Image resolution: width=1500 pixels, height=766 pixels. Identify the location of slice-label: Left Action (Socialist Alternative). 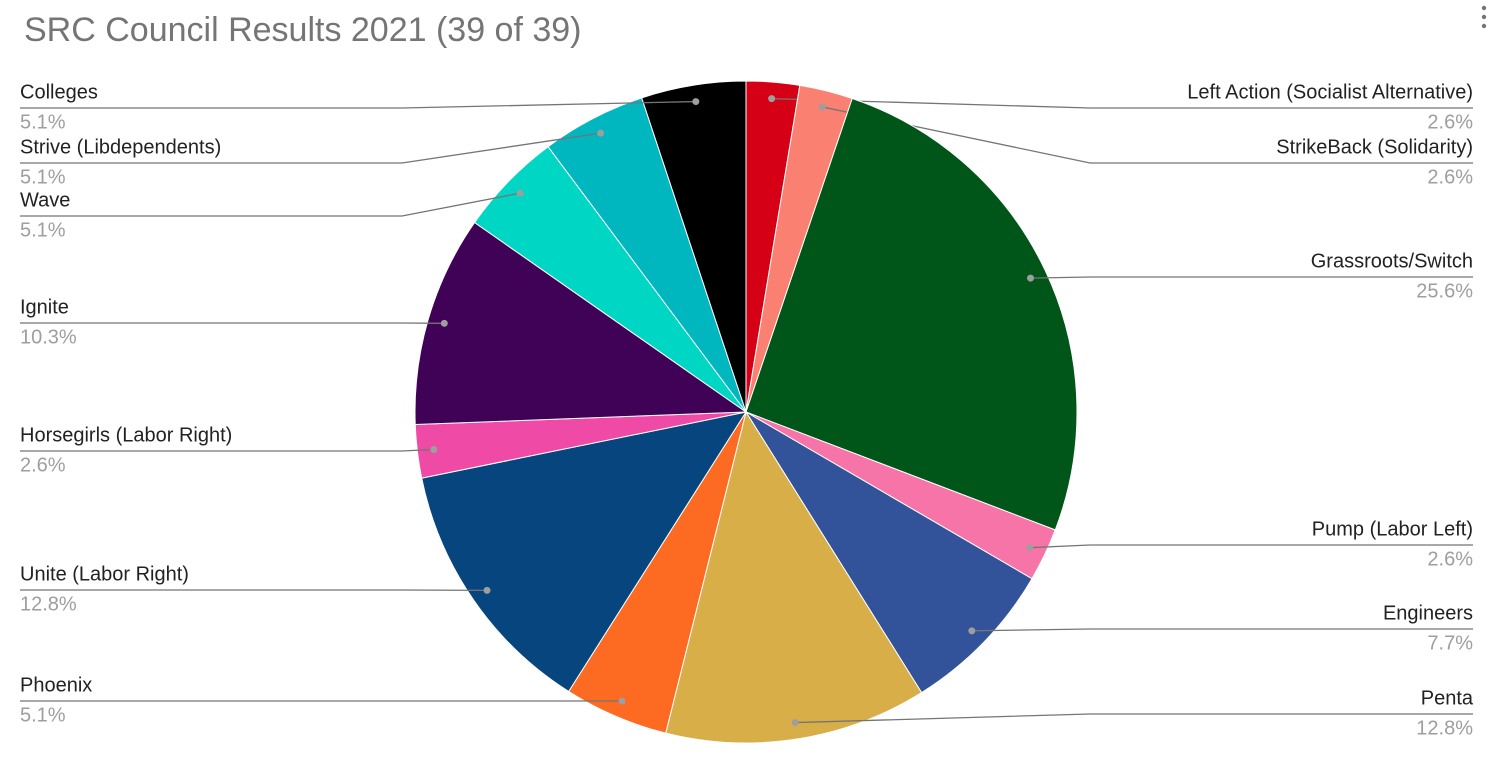
(1330, 92).